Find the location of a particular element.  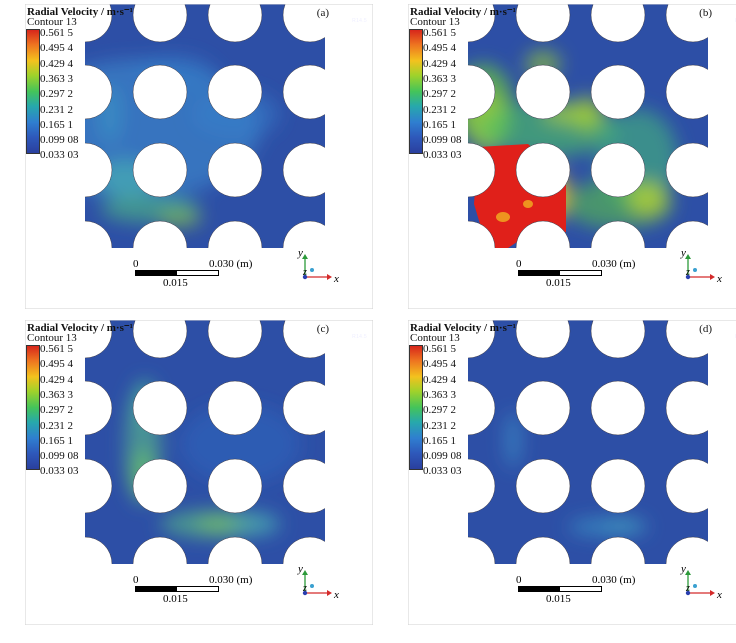

legend-tick-label: 0.363 3 is located at coordinates (439, 78).